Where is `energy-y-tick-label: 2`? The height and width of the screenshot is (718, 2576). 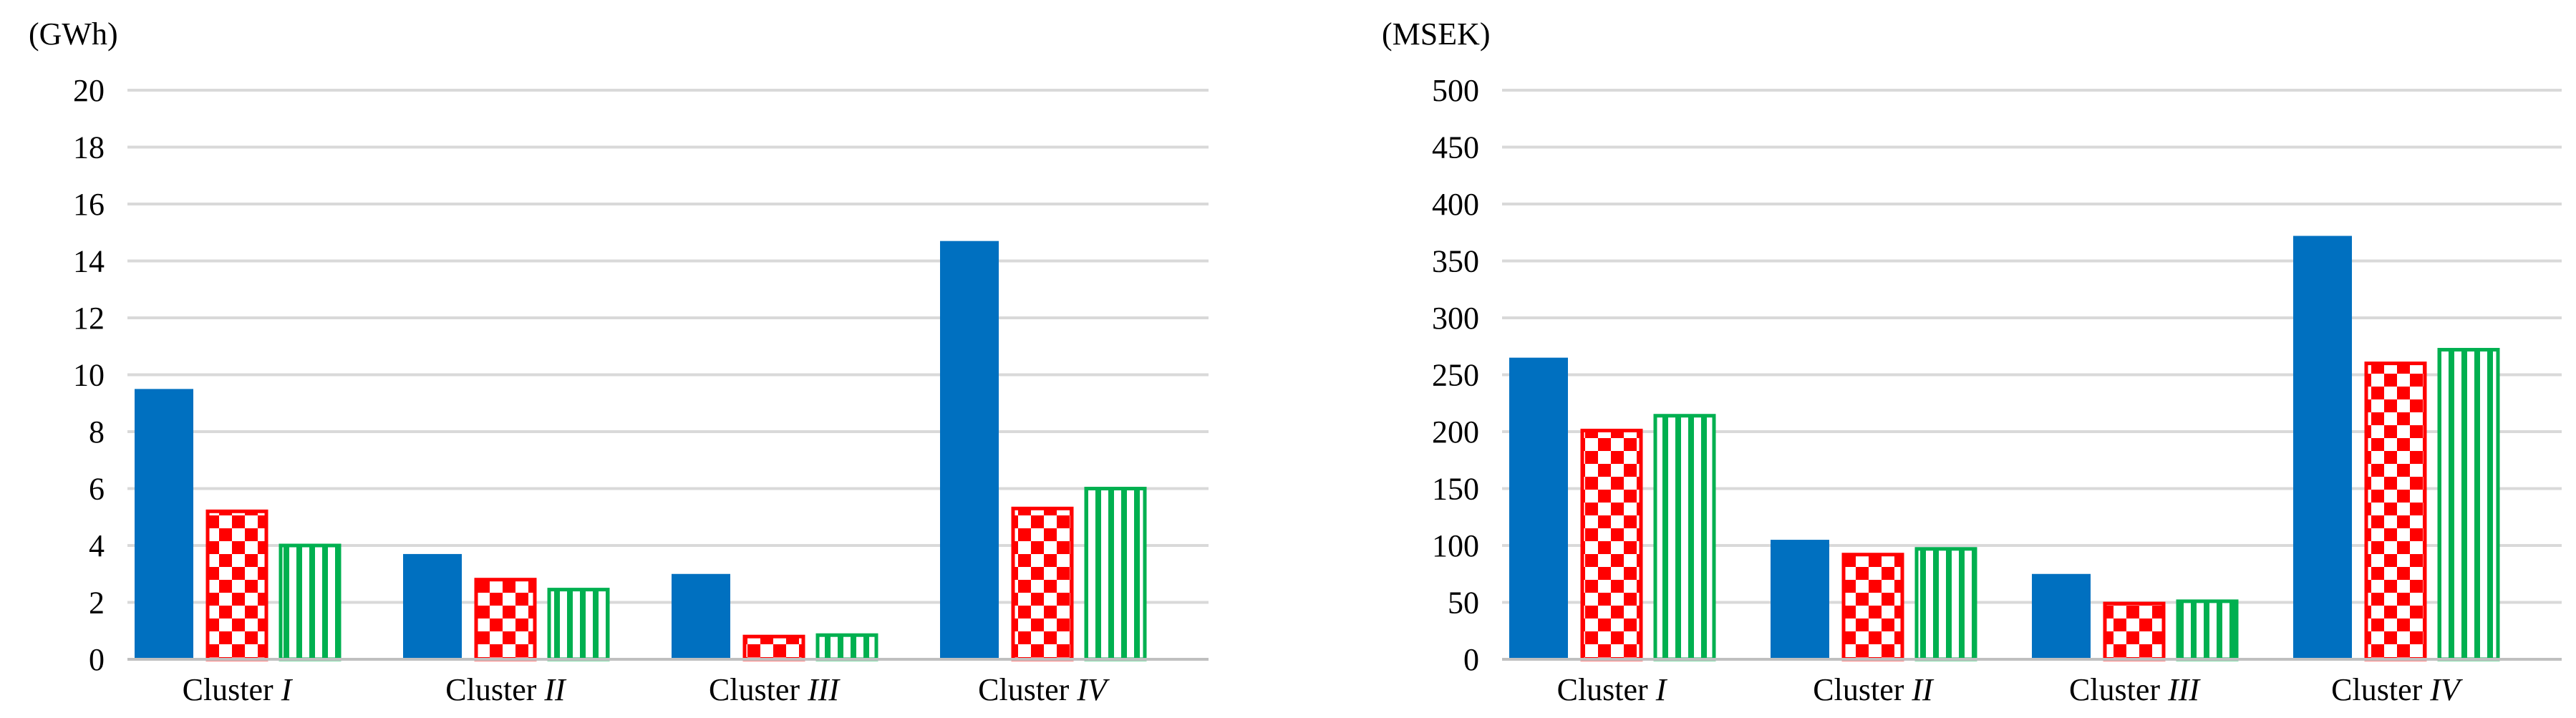
energy-y-tick-label: 2 is located at coordinates (97, 603).